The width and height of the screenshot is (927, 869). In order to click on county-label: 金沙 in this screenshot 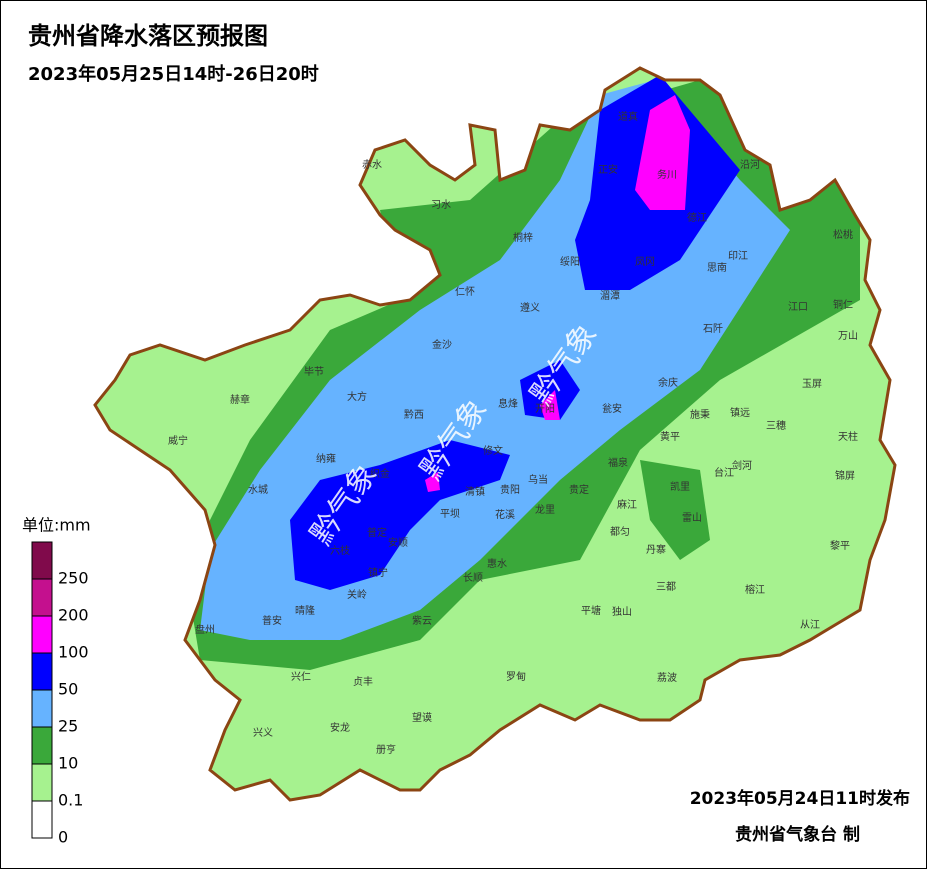, I will do `click(442, 344)`.